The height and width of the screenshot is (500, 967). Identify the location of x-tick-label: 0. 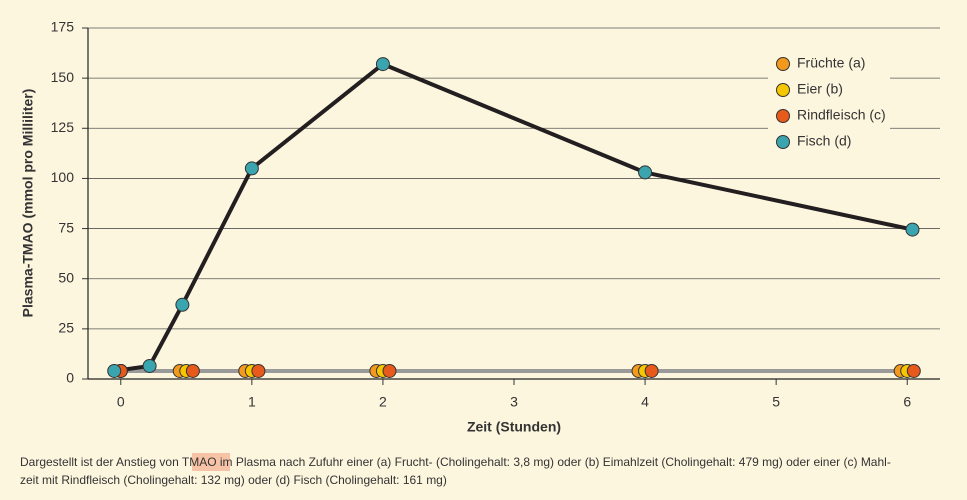
(121, 402).